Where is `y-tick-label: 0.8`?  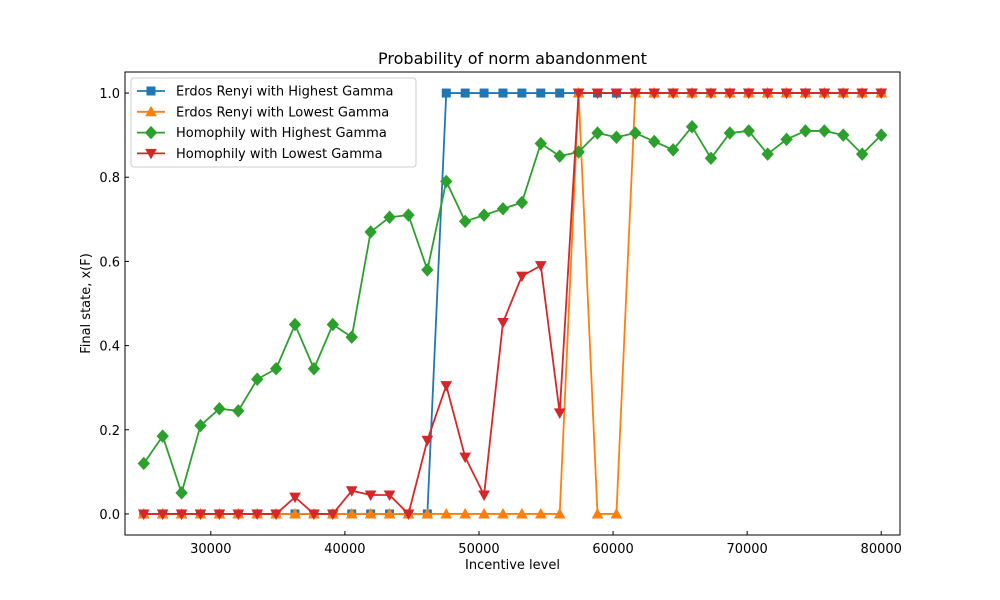
y-tick-label: 0.8 is located at coordinates (109, 178).